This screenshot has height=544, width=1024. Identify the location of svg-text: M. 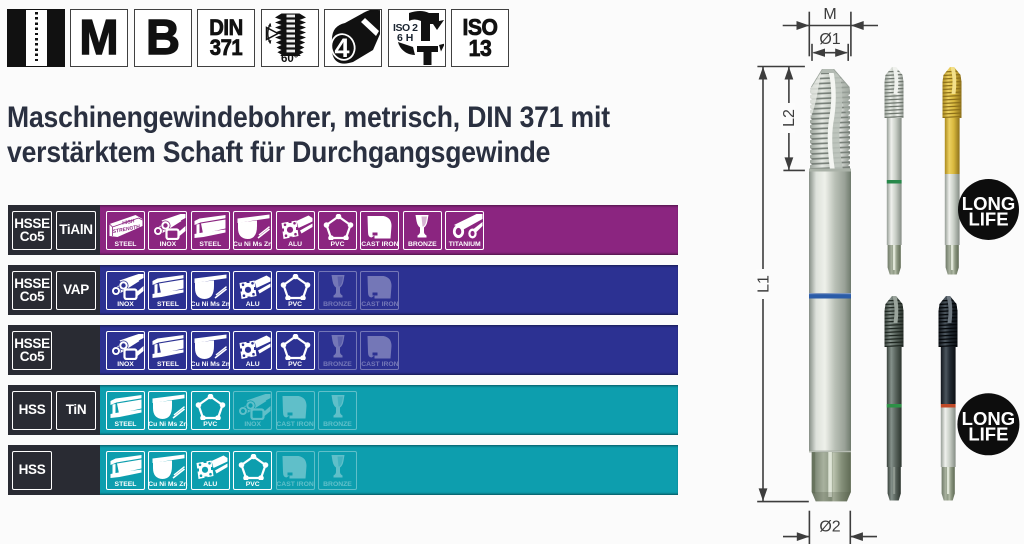
(829, 14).